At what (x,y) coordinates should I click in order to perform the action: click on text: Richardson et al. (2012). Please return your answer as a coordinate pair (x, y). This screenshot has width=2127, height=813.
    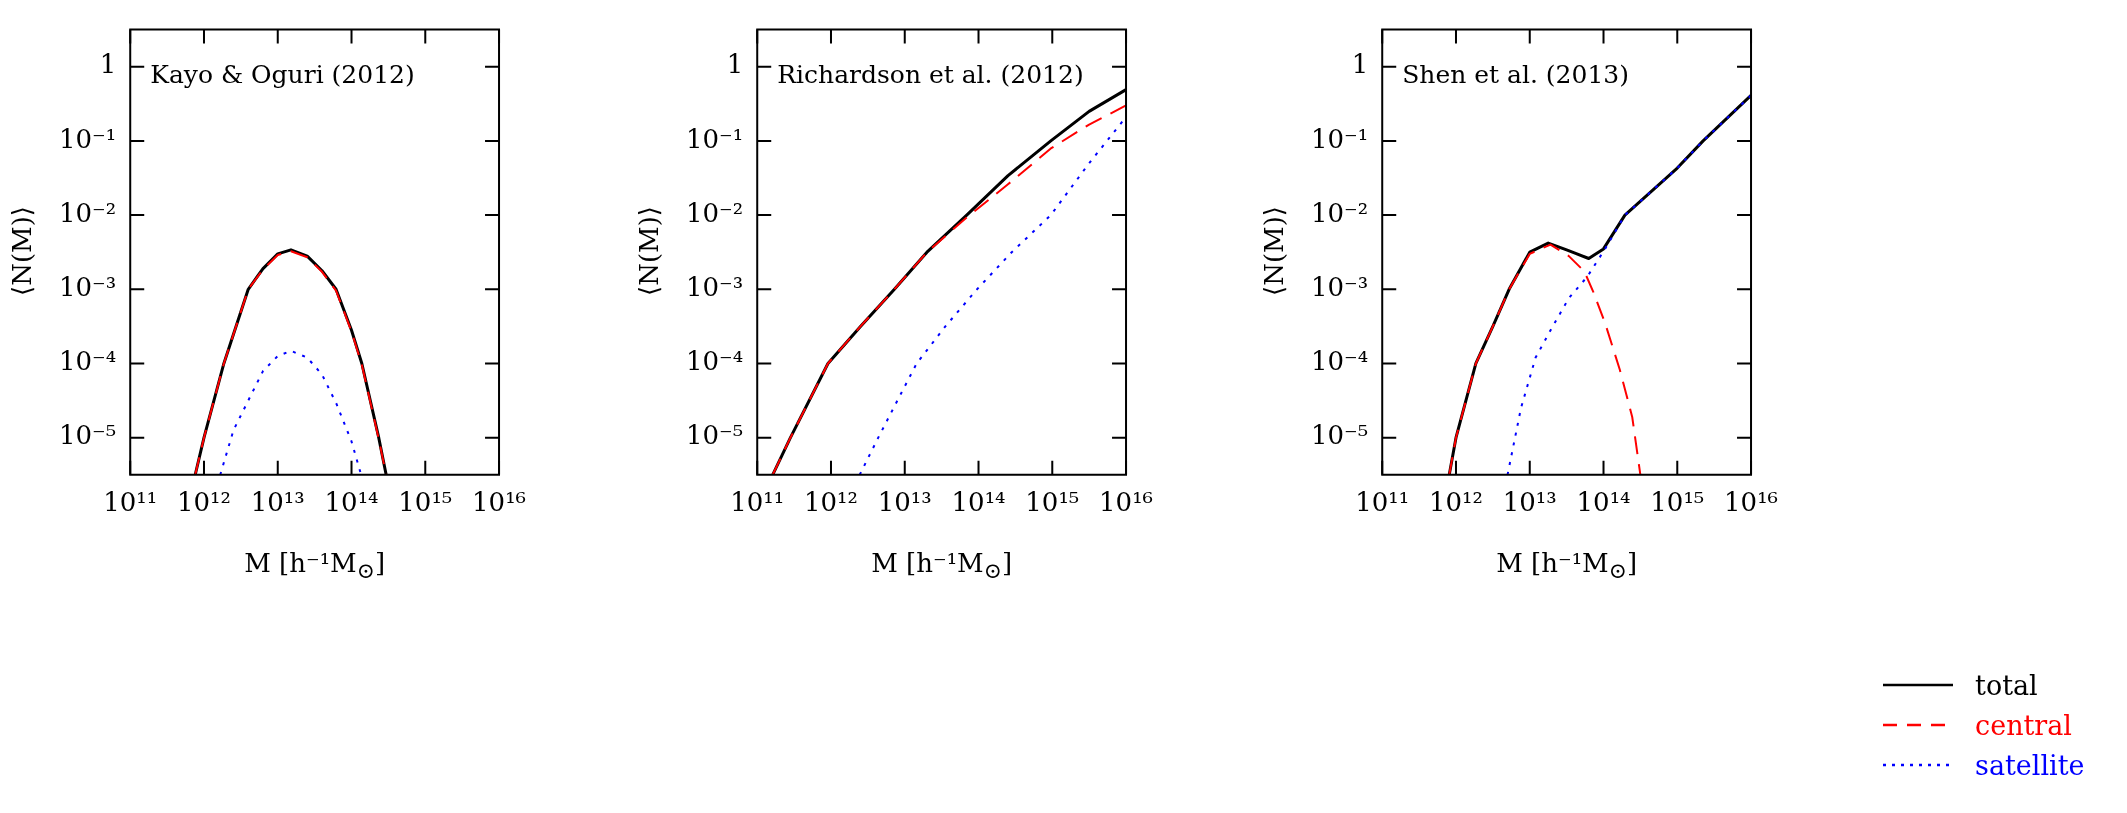
    Looking at the image, I should click on (930, 74).